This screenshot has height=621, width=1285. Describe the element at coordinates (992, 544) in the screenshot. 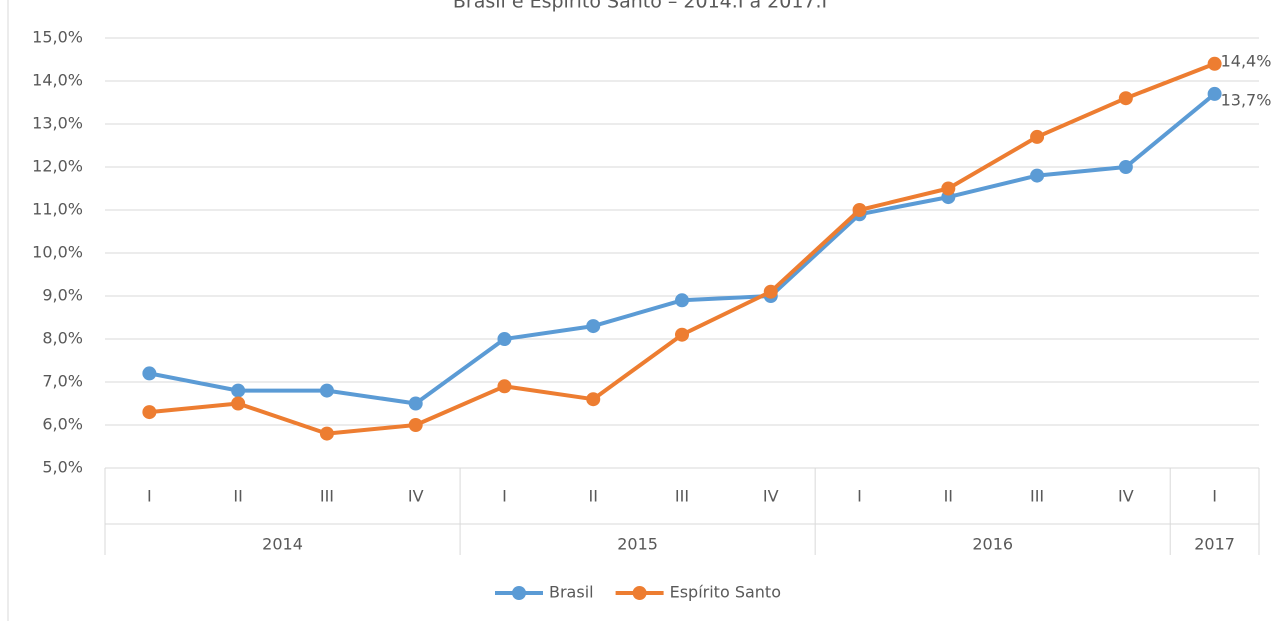

I see `x-group-label: 2016` at that location.